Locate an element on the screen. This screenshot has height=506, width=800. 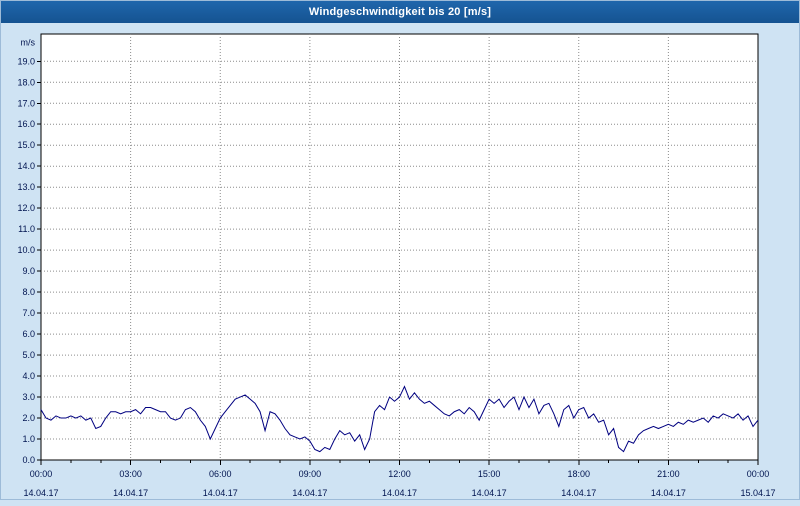
svg-text: 0.0 is located at coordinates (28, 460).